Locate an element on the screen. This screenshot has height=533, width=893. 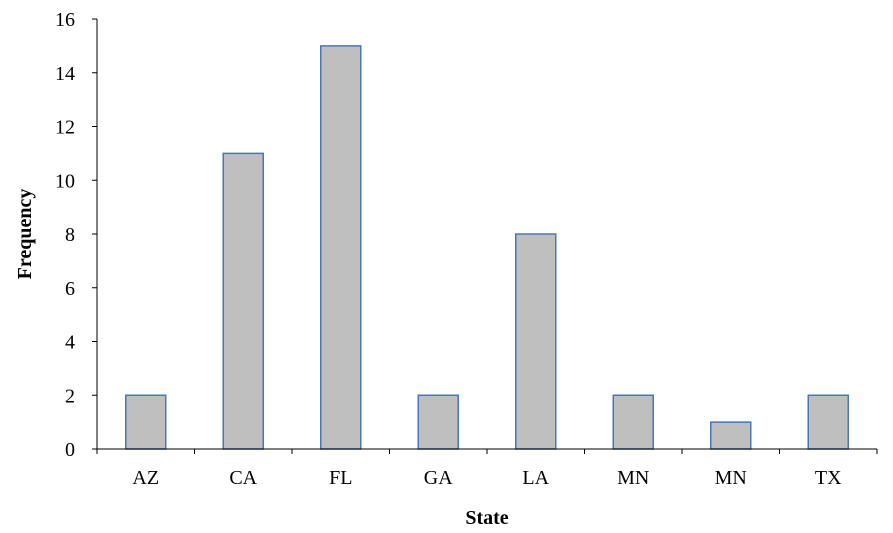
x-tick-label: AZ is located at coordinates (145, 478).